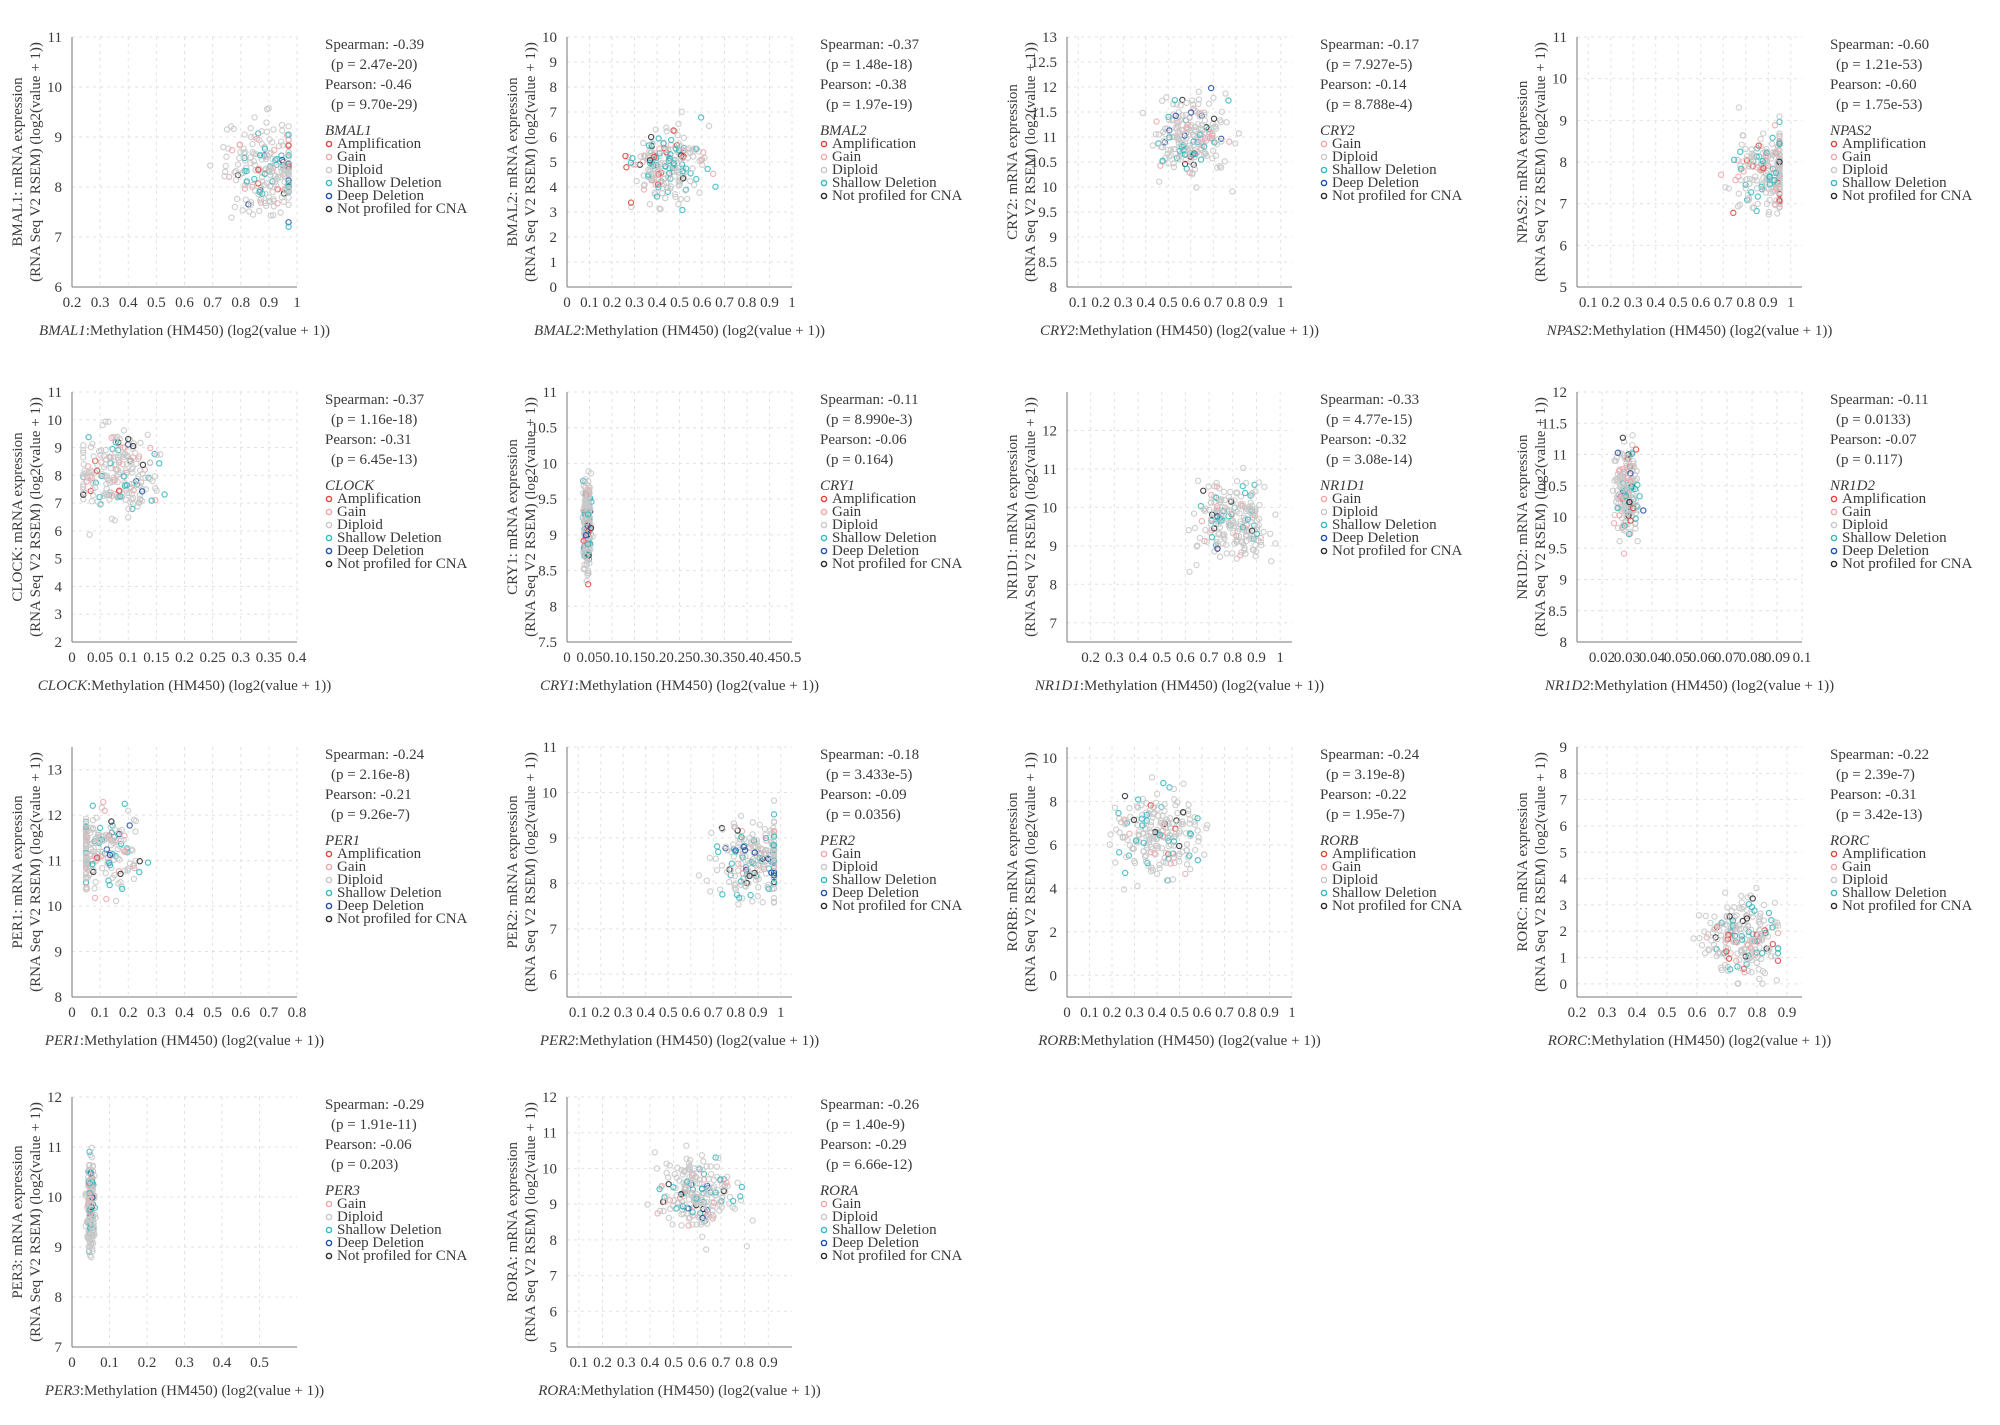  What do you see at coordinates (1879, 400) in the screenshot?
I see `correlation-stat: Spearman: -0.11` at bounding box center [1879, 400].